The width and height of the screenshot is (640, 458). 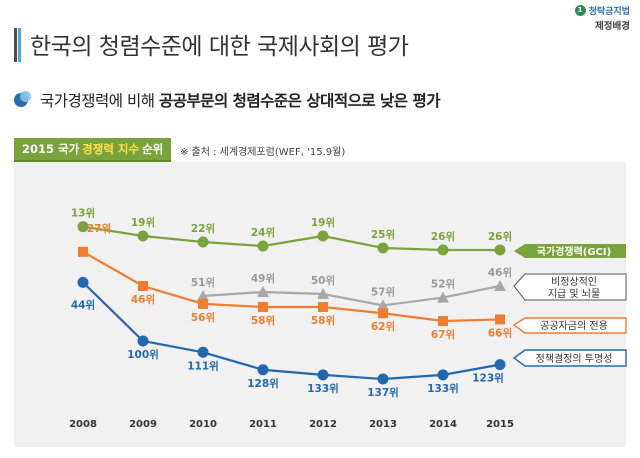 I want to click on x-axis-labels: 2008 2009 2010 2011 2012 2013 2014 2015, so click(x=291, y=424).